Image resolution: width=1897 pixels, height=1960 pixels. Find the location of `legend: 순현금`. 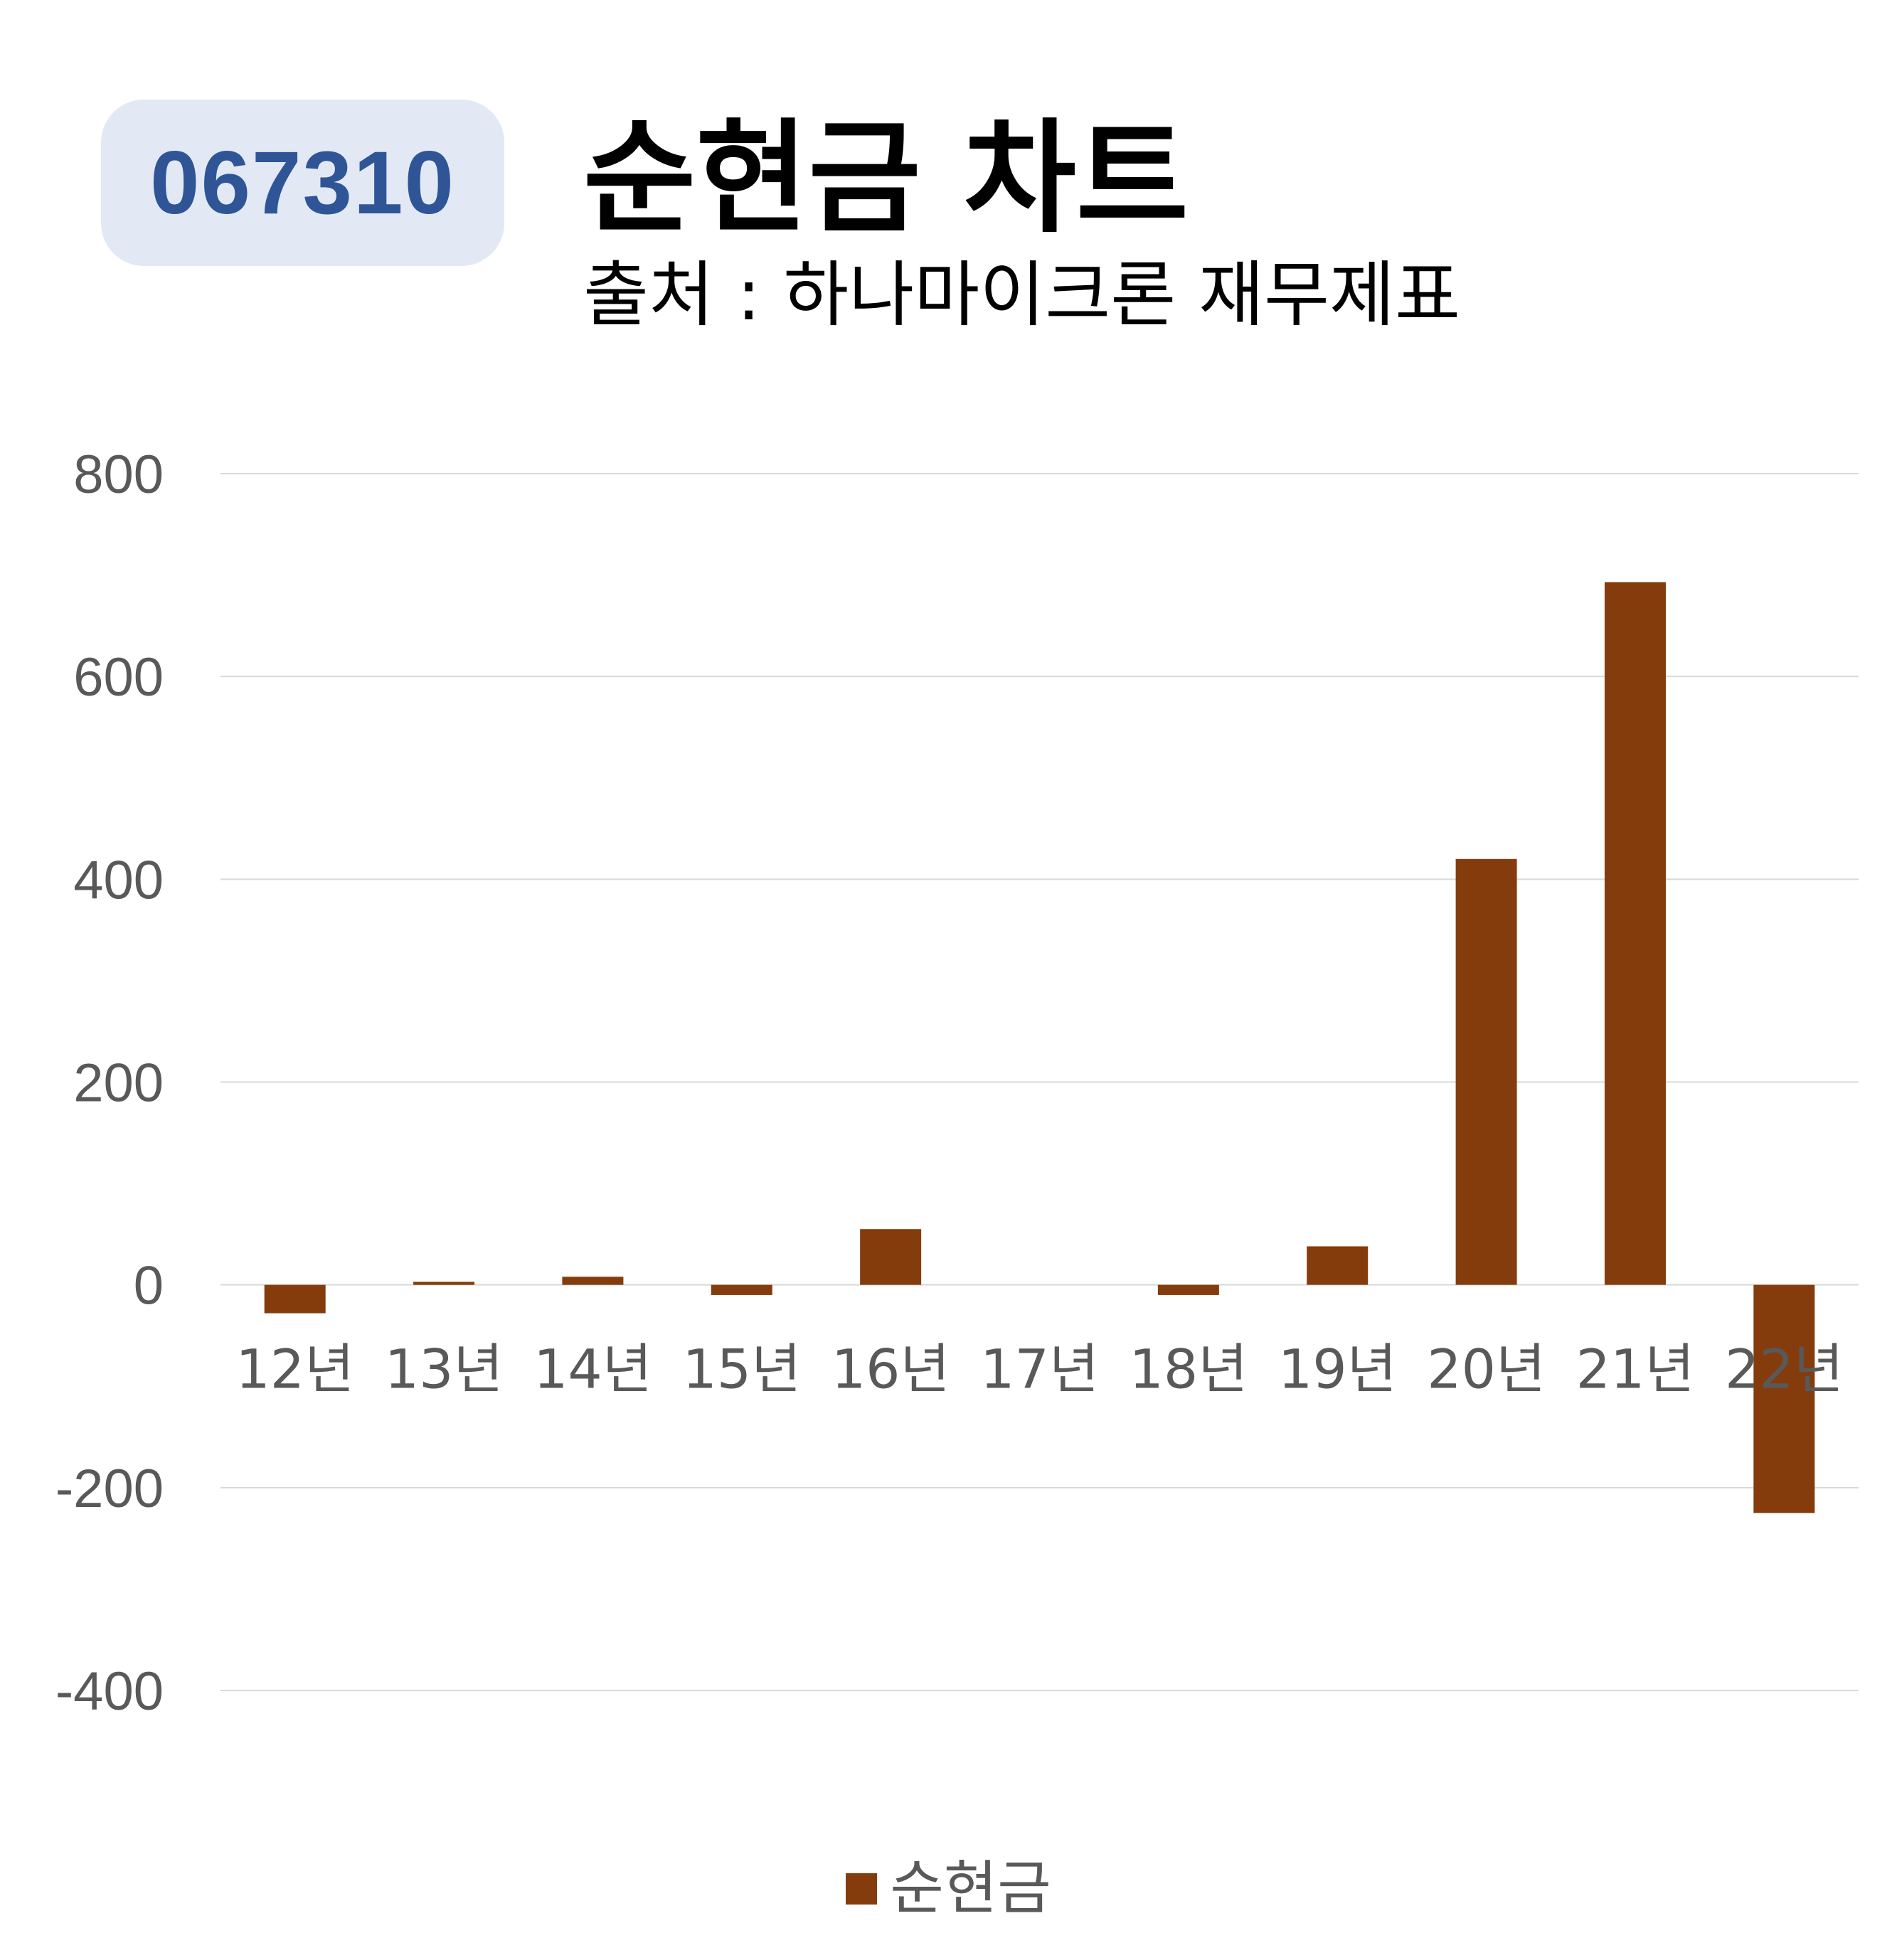

legend: 순현금 is located at coordinates (948, 1889).